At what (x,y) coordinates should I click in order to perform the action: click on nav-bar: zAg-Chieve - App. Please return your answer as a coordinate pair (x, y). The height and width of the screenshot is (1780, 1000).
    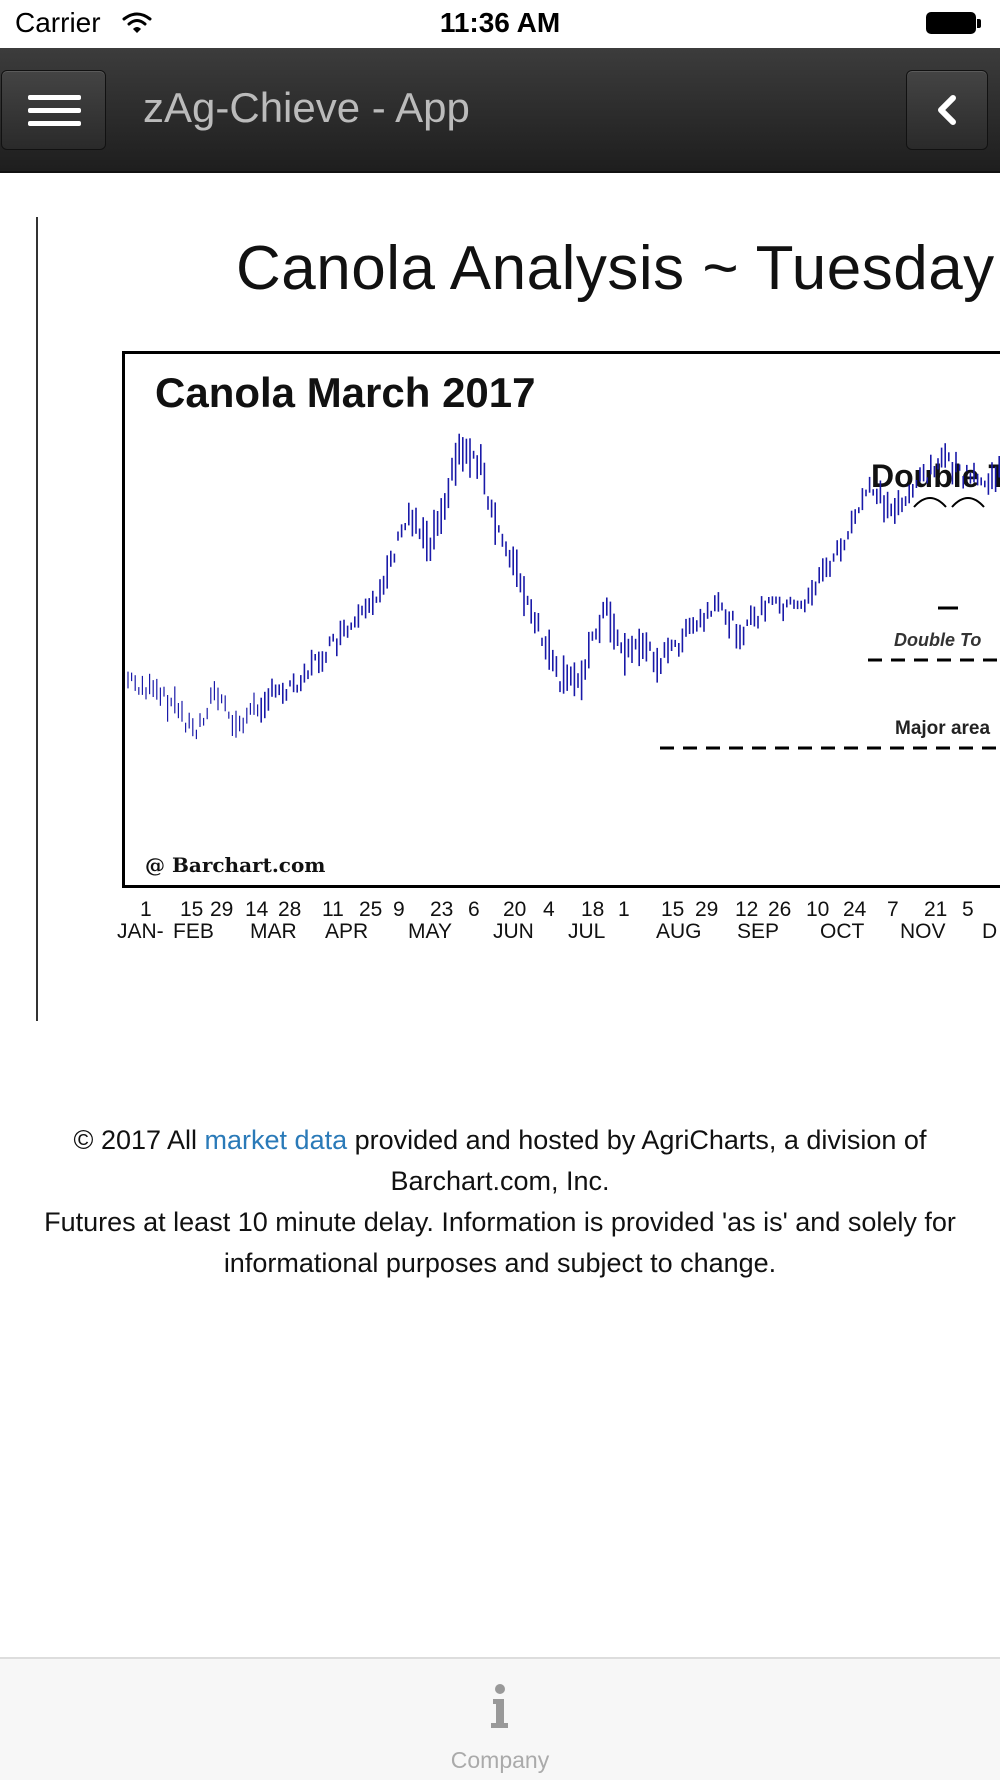
    Looking at the image, I should click on (500, 110).